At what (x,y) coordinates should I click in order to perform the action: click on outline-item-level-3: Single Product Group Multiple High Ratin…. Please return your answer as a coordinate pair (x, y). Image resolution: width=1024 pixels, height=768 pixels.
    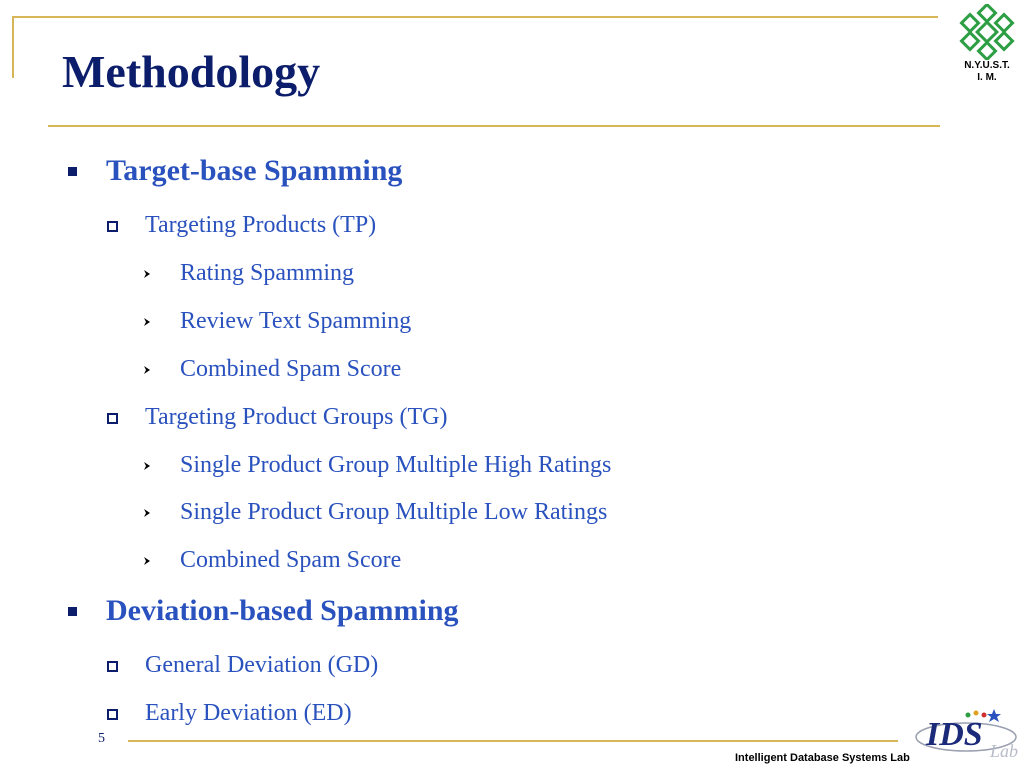
    Looking at the image, I should click on (396, 465).